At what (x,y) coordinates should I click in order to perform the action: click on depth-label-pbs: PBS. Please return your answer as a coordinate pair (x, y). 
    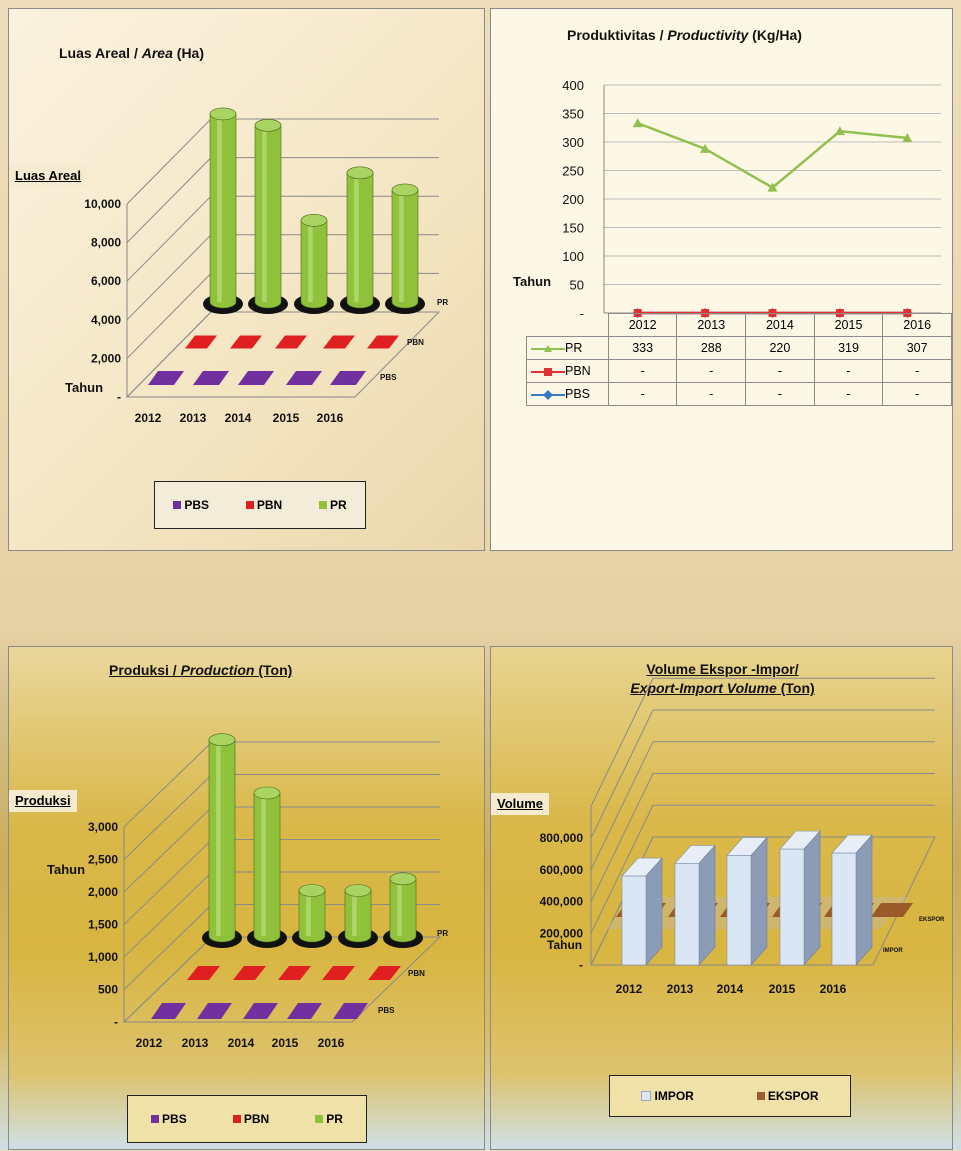
    Looking at the image, I should click on (388, 377).